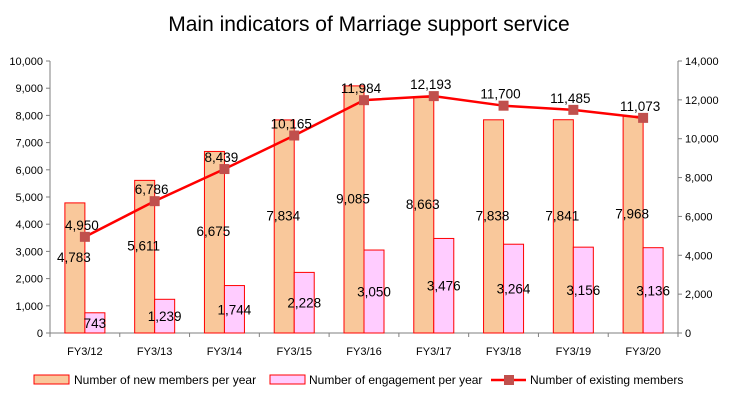  Describe the element at coordinates (702, 140) in the screenshot. I see `right-tick-label: 10,000` at that location.